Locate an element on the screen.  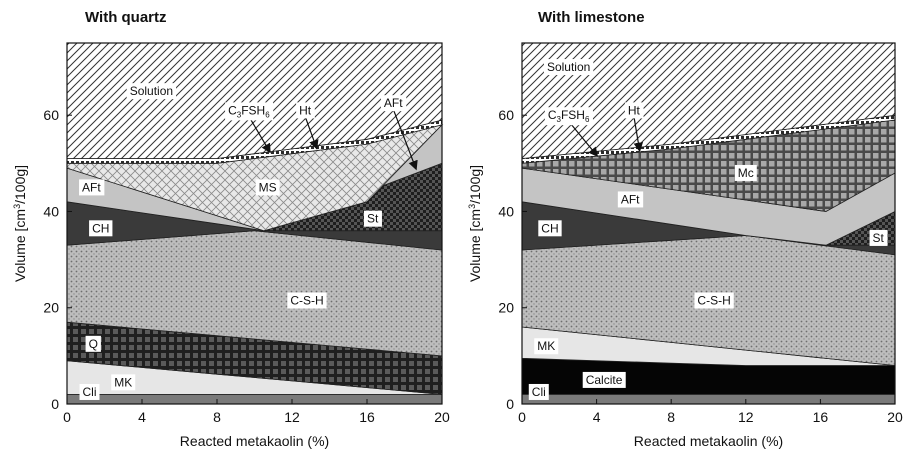
x-axis-label: Reacted metakaolin (%) is located at coordinates (254, 441).